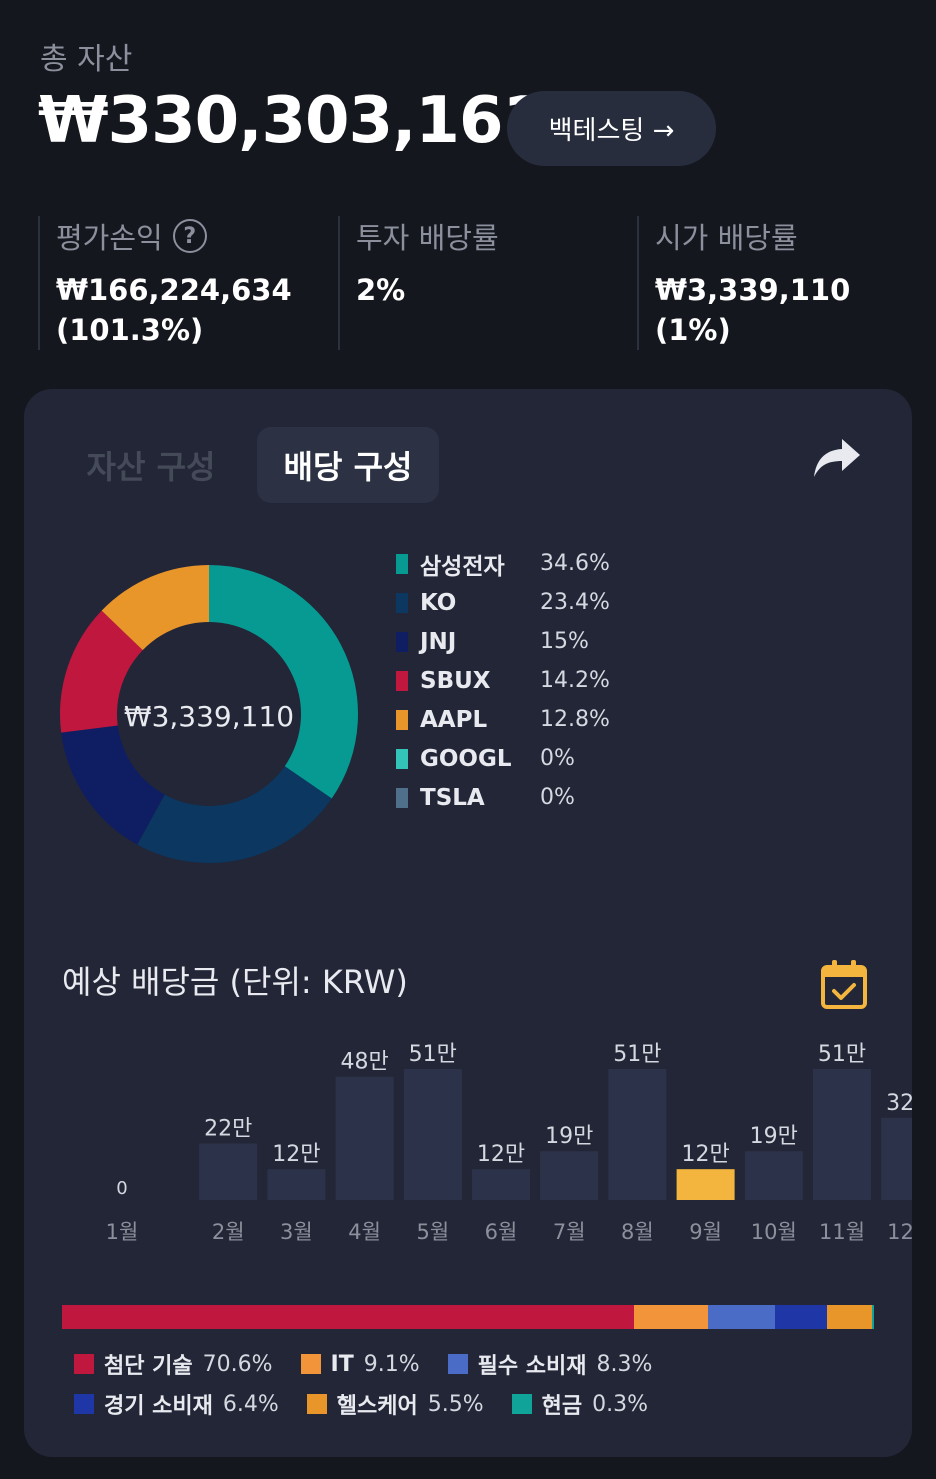 The image size is (936, 1479). What do you see at coordinates (452, 797) in the screenshot?
I see `legend-name: TSLA` at bounding box center [452, 797].